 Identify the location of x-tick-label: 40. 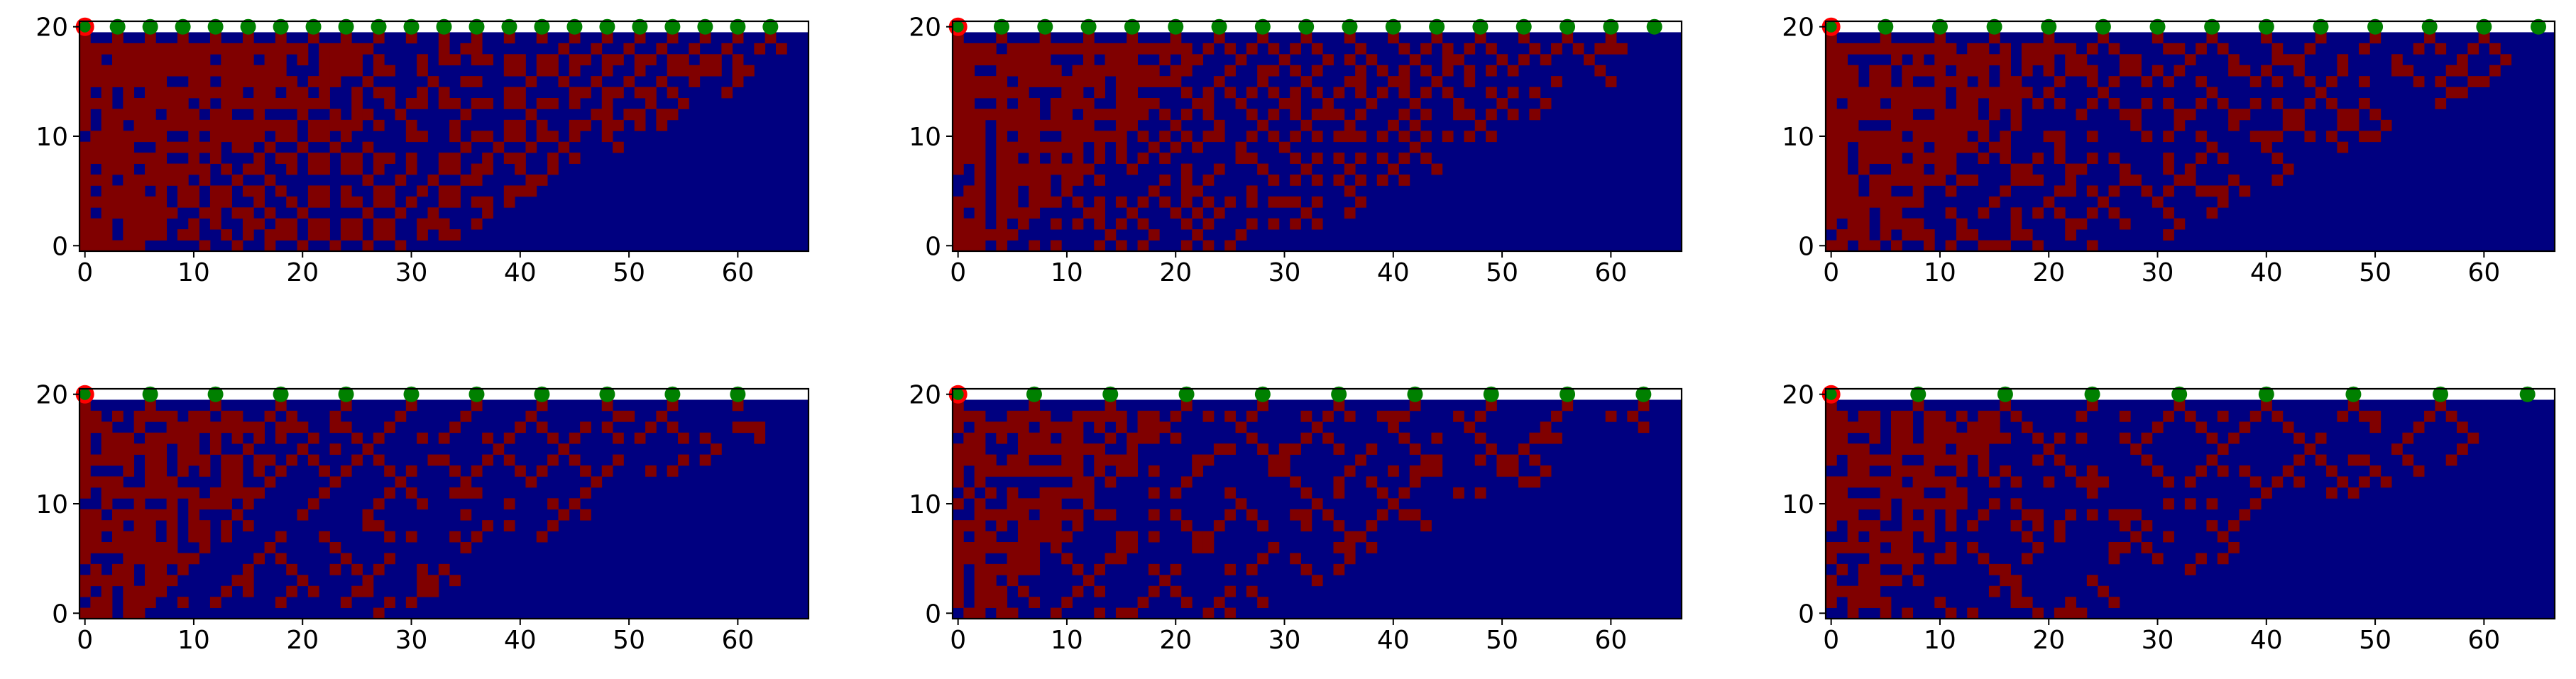
(520, 641).